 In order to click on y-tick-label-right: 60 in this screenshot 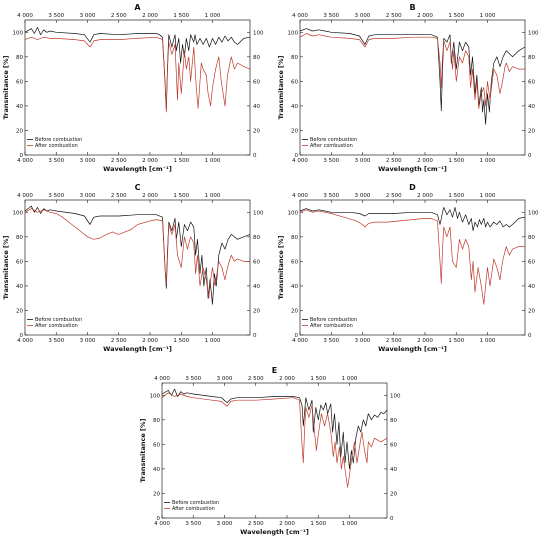, I will do `click(393, 445)`.